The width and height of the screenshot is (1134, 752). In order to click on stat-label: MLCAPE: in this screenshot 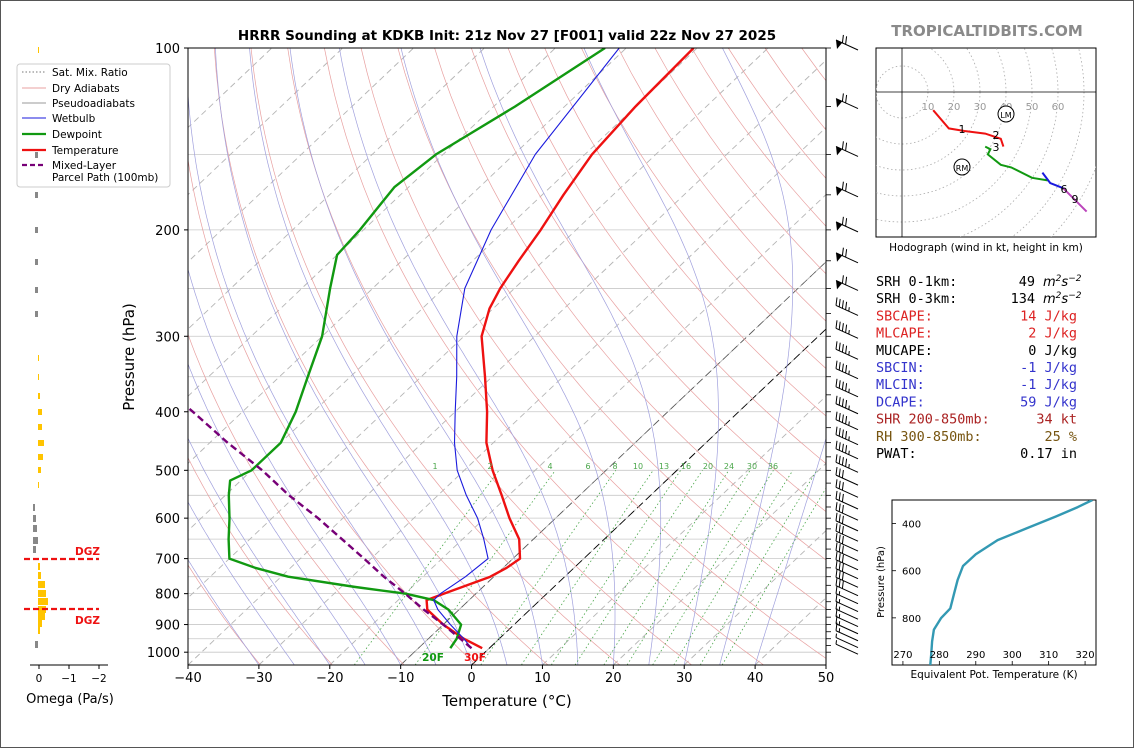, I will do `click(904, 334)`.